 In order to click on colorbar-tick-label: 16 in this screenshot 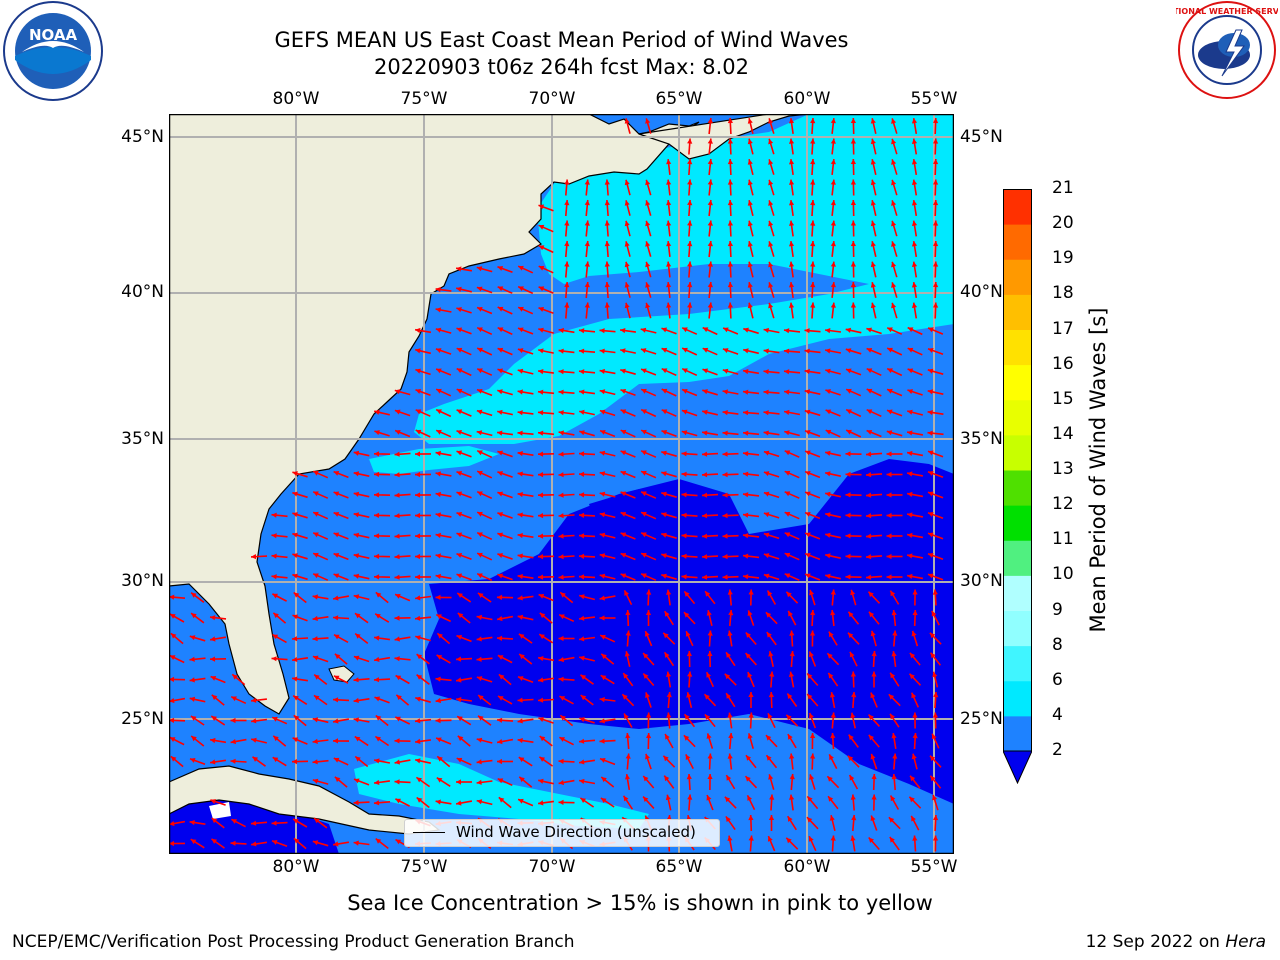, I will do `click(1063, 363)`.